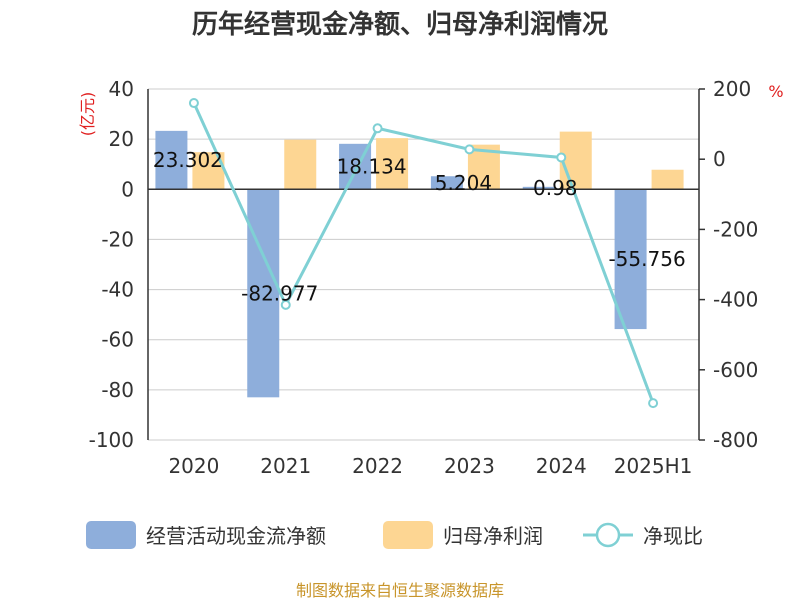 This screenshot has width=800, height=600. Describe the element at coordinates (400, 590) in the screenshot. I see `source-note: 制图数据来自恒生聚源数据库` at that location.